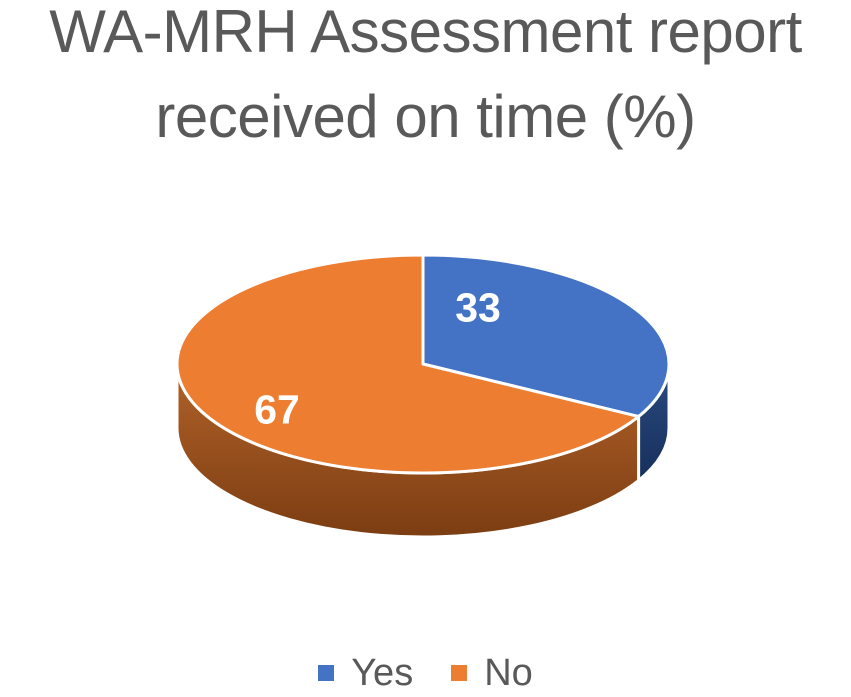 Image resolution: width=851 pixels, height=697 pixels. I want to click on legend: Yes No, so click(425, 673).